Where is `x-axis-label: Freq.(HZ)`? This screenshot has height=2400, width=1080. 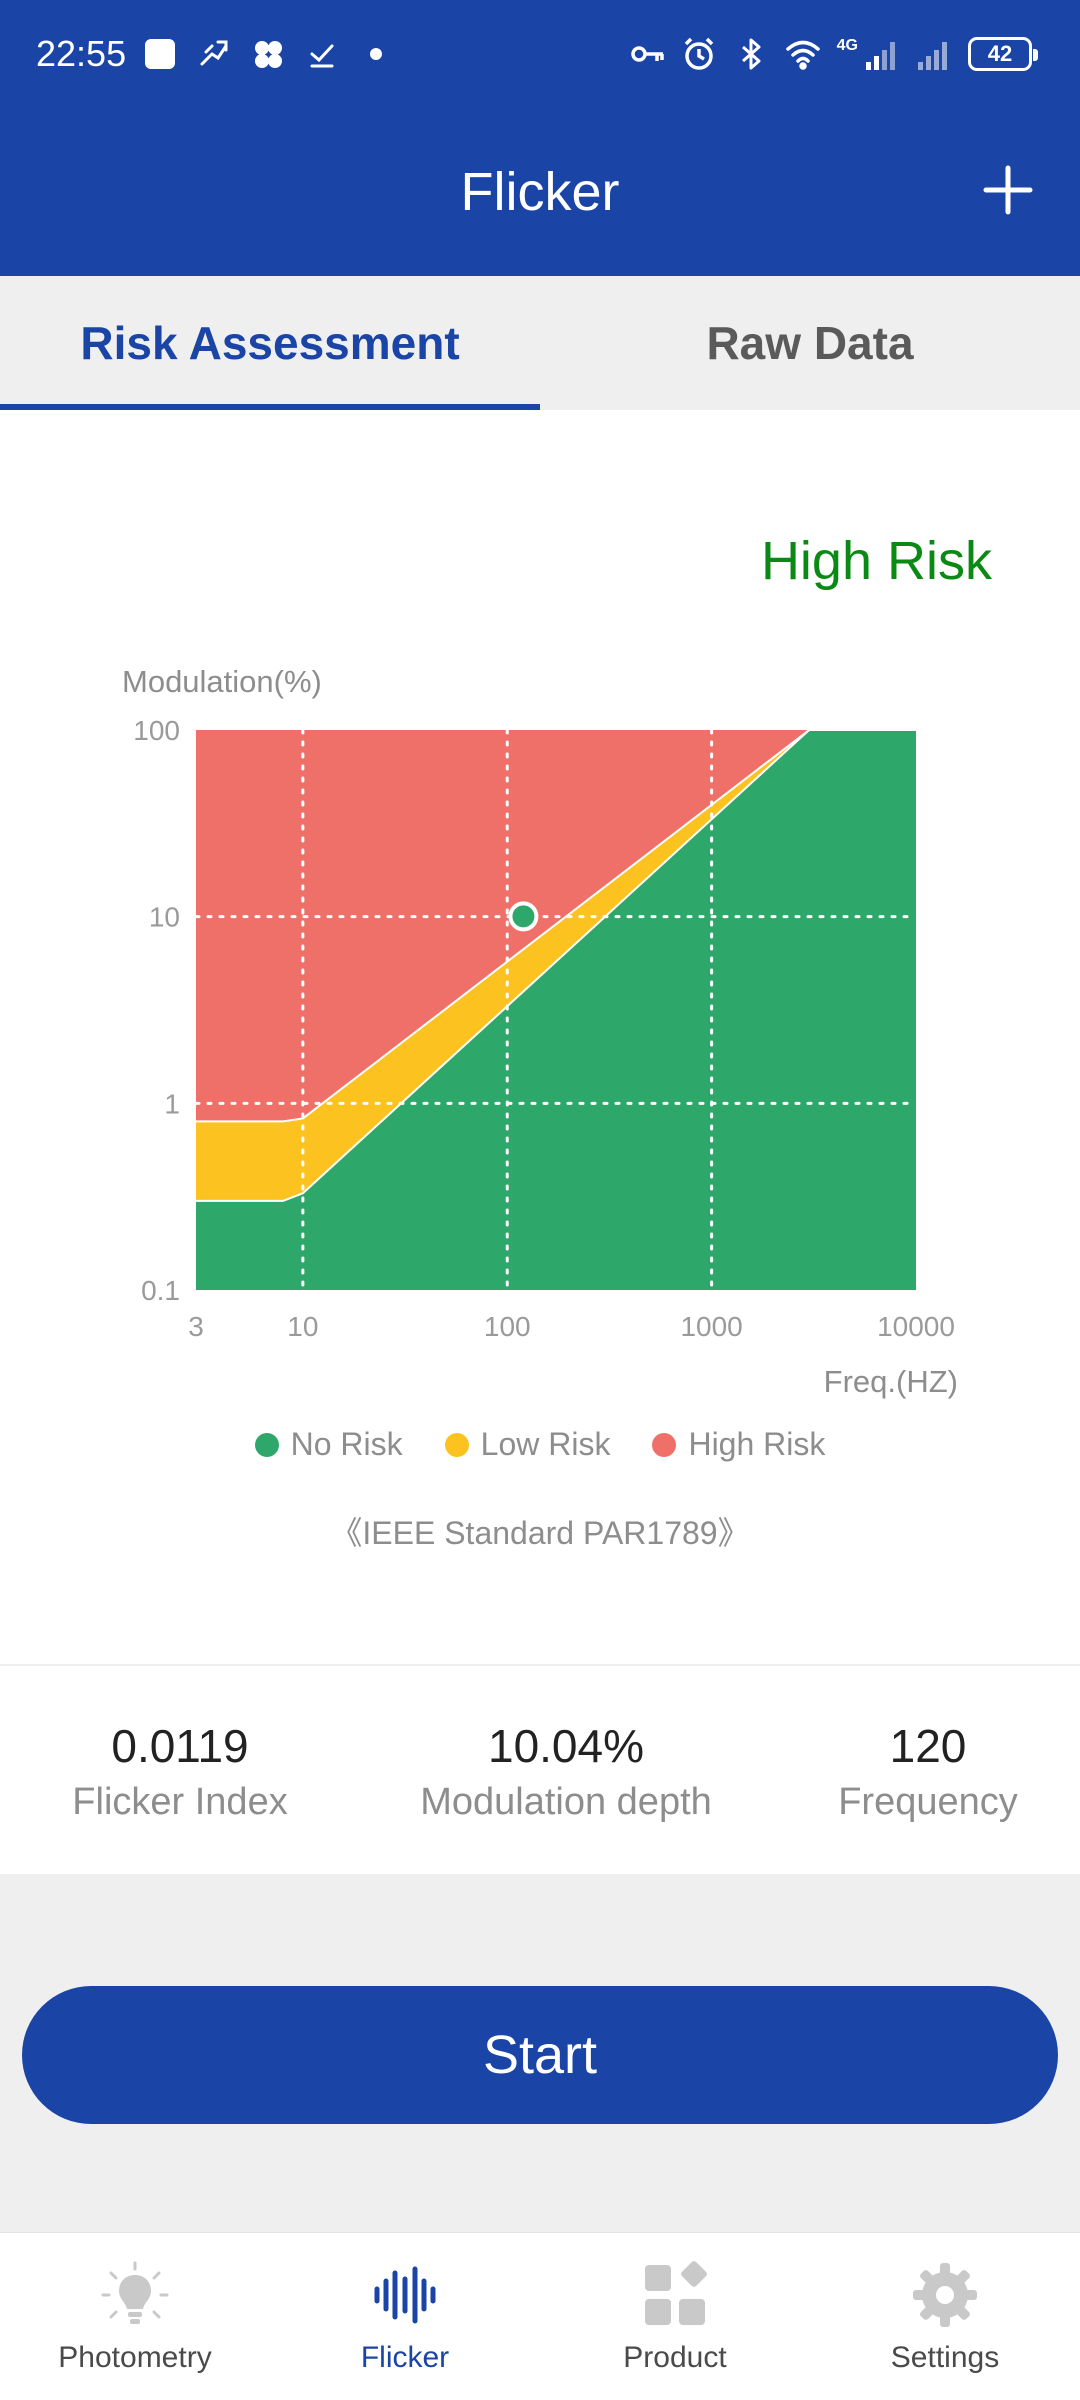 x-axis-label: Freq.(HZ) is located at coordinates (891, 1381).